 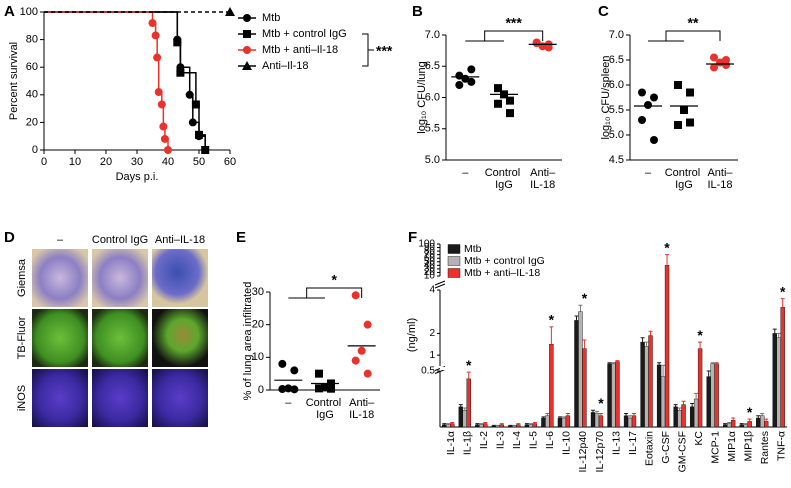 I want to click on significance: **, so click(x=693, y=23).